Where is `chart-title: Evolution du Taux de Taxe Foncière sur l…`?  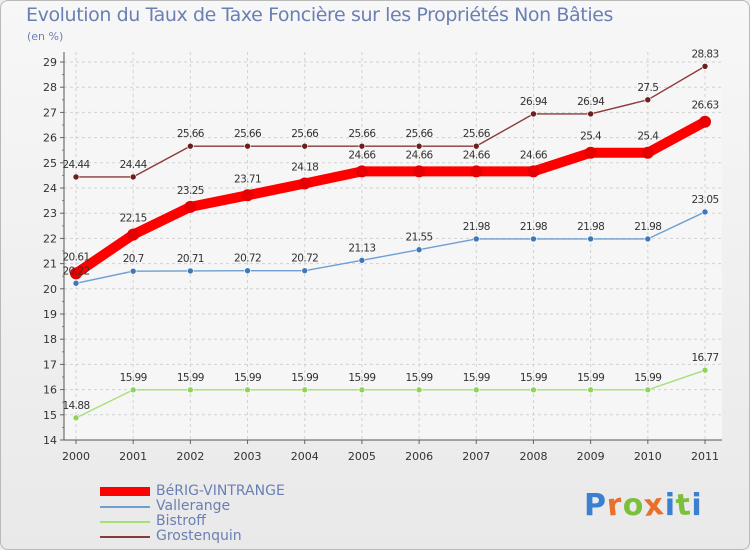
chart-title: Evolution du Taux de Taxe Foncière sur l… is located at coordinates (320, 15).